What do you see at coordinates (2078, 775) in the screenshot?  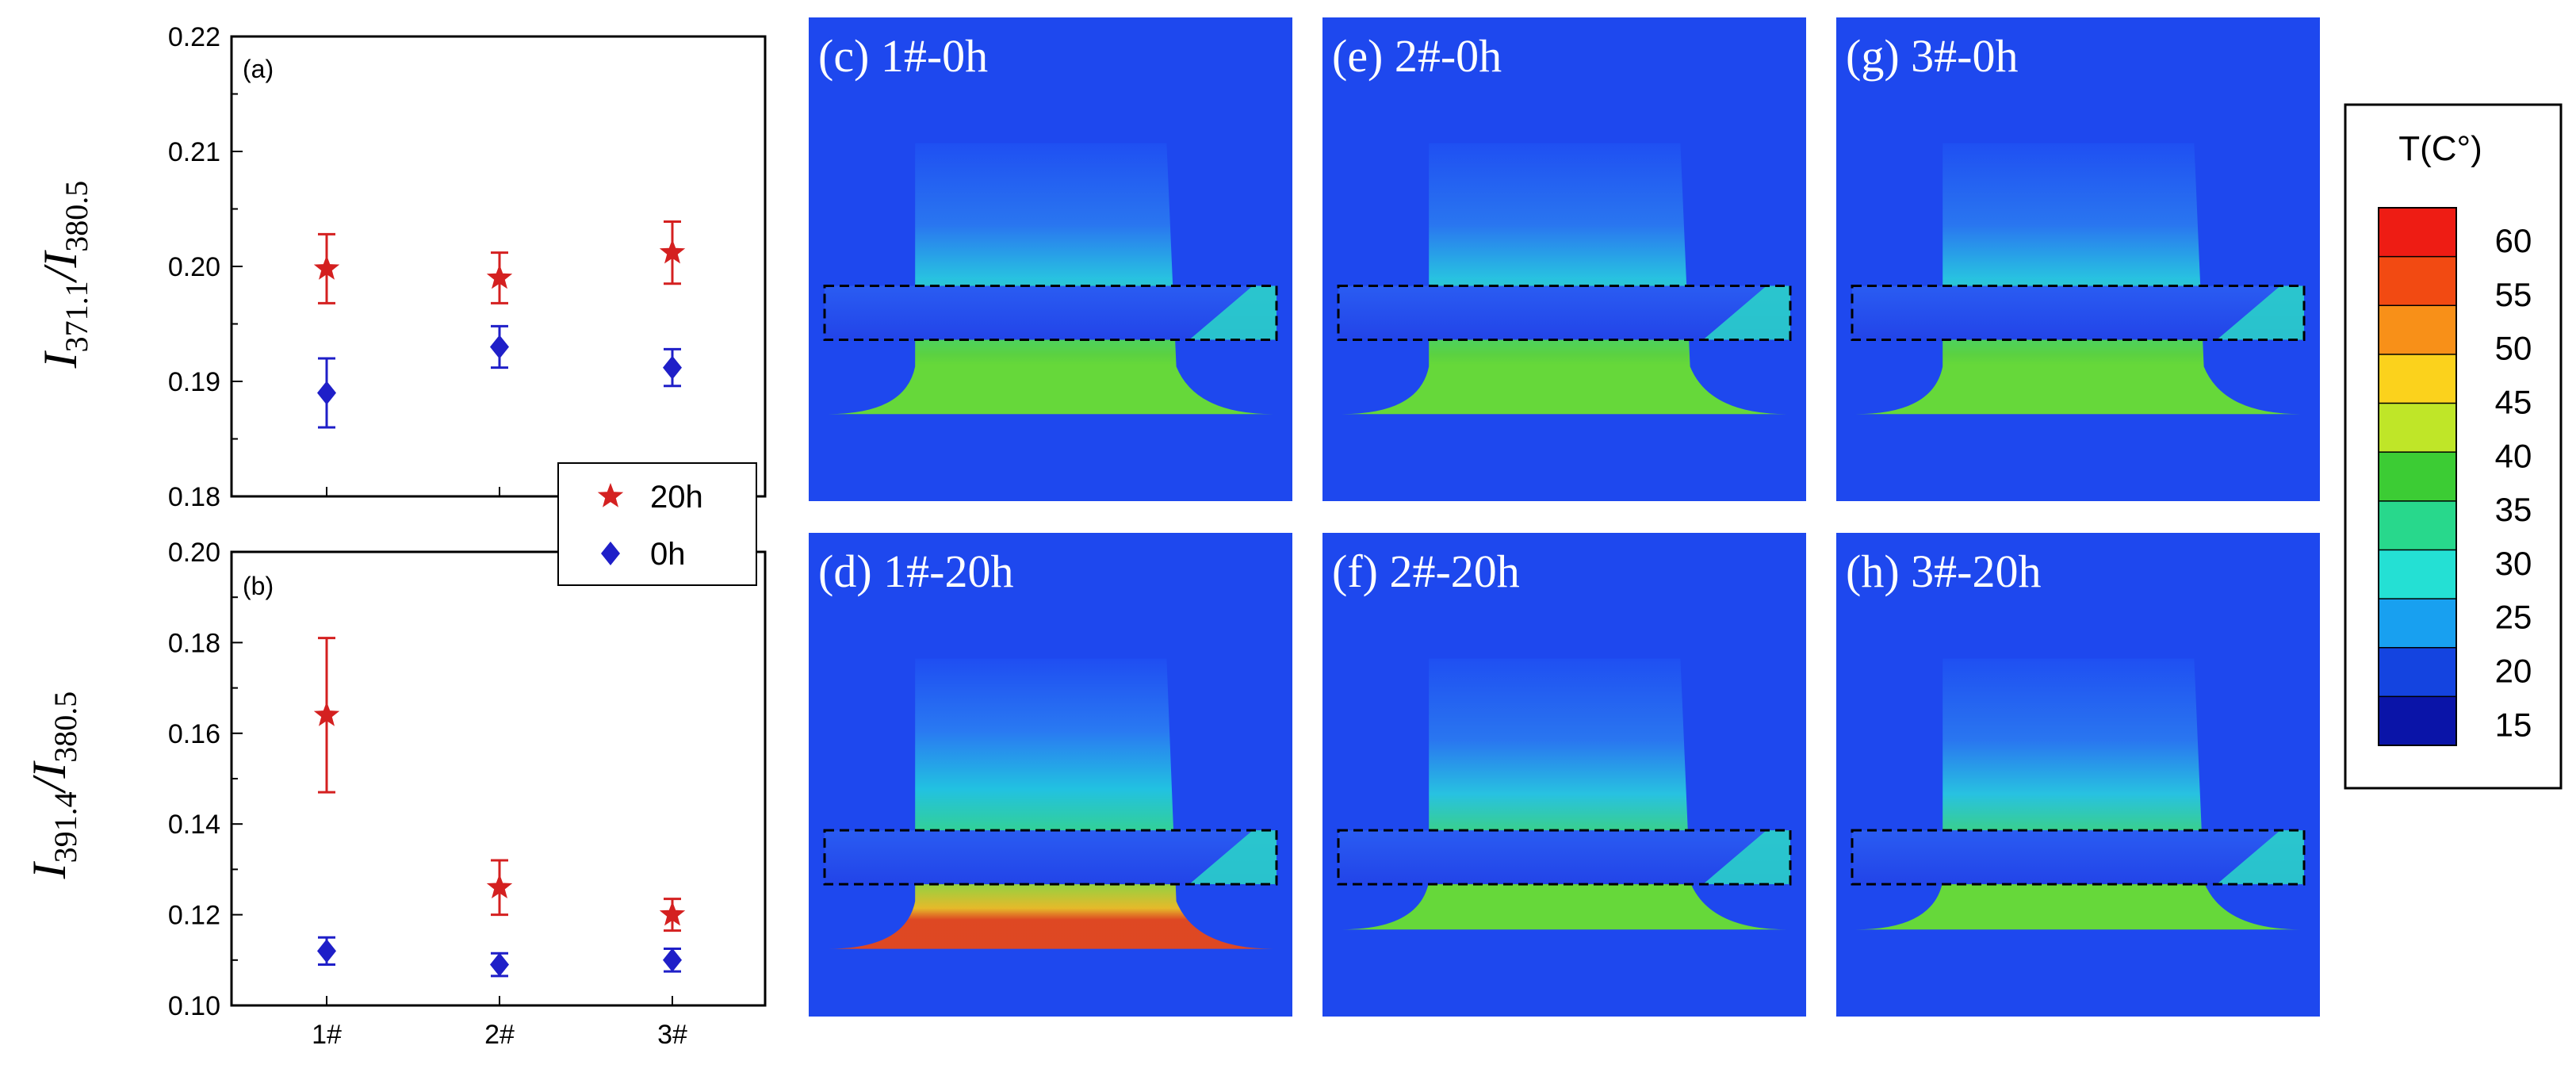 I see `thermal-image-6: (h) 3#-20h` at bounding box center [2078, 775].